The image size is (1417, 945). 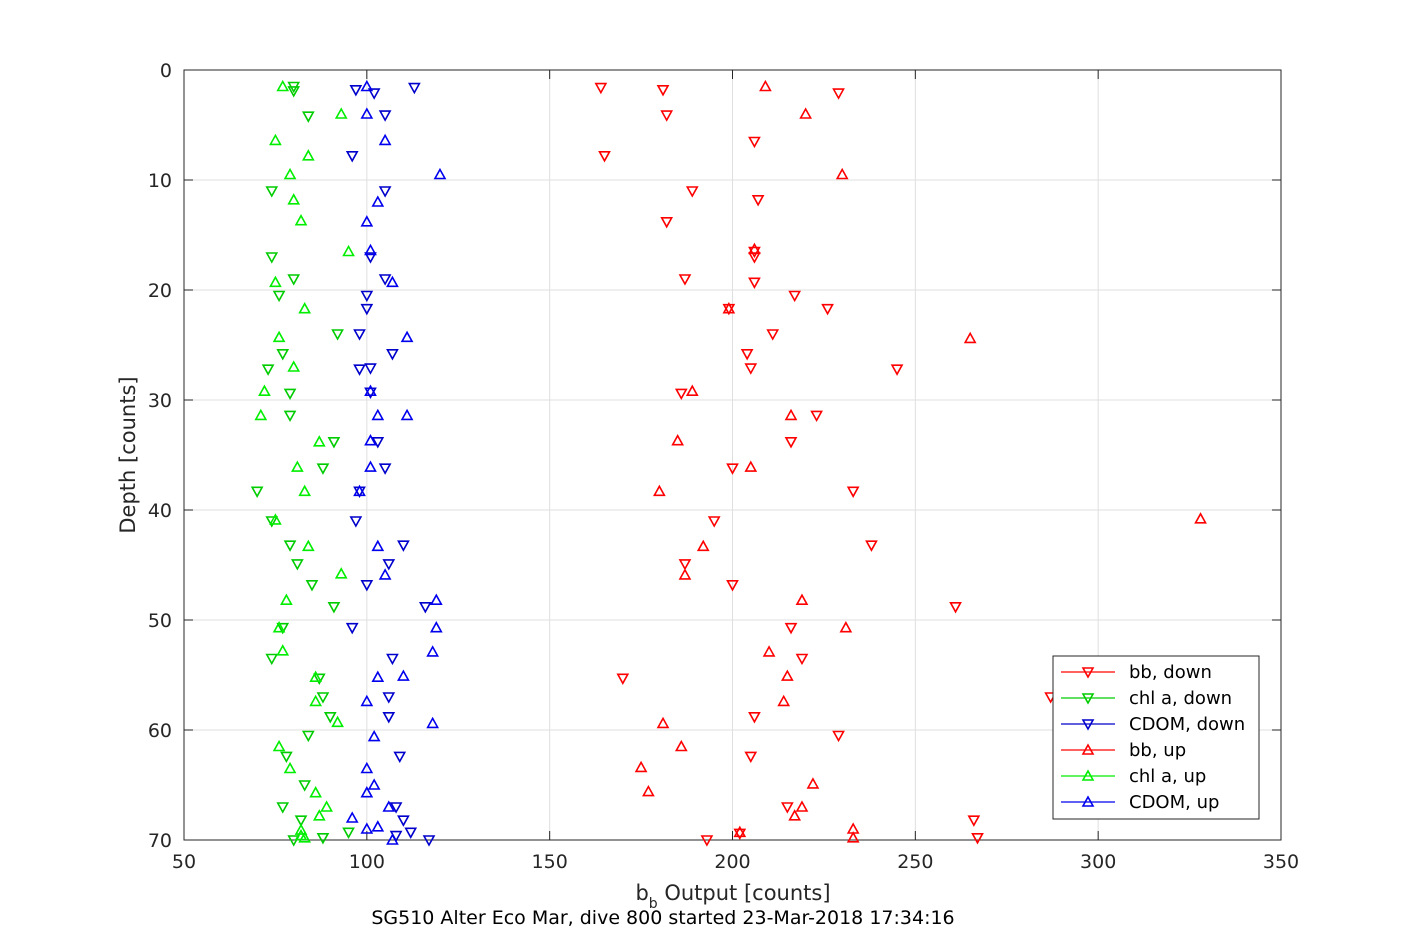 What do you see at coordinates (732, 896) in the screenshot?
I see `x-axis-label: bb Output [counts]` at bounding box center [732, 896].